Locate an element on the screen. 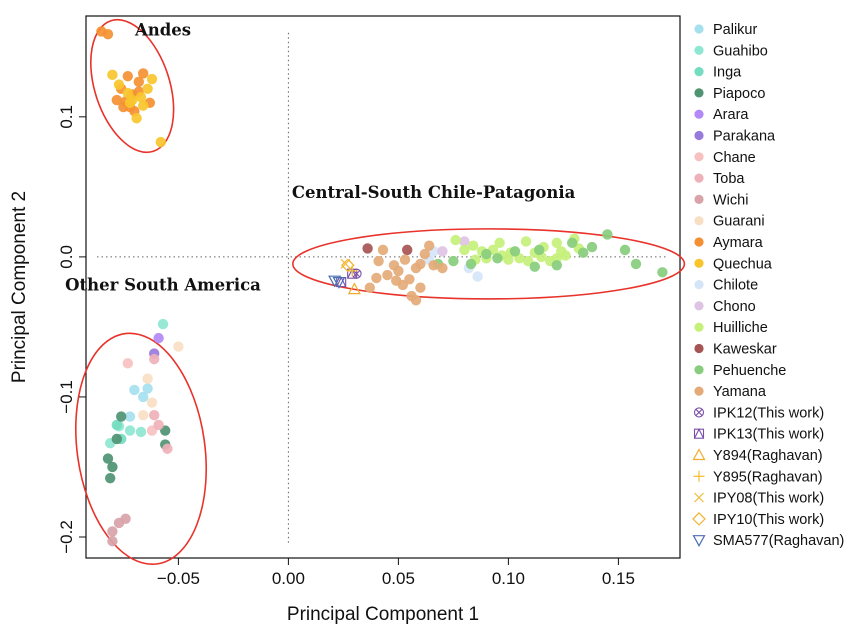 Image resolution: width=866 pixels, height=628 pixels. legend-marker-ipk12 is located at coordinates (699, 412).